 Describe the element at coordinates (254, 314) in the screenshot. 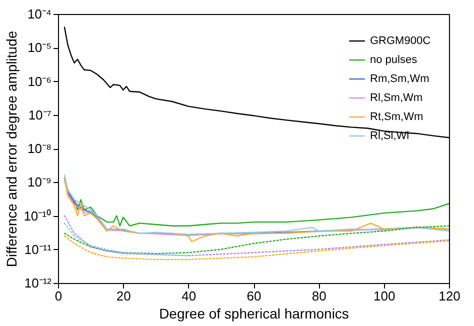

I see `x-axis-title: Degree of spherical harmonics` at that location.